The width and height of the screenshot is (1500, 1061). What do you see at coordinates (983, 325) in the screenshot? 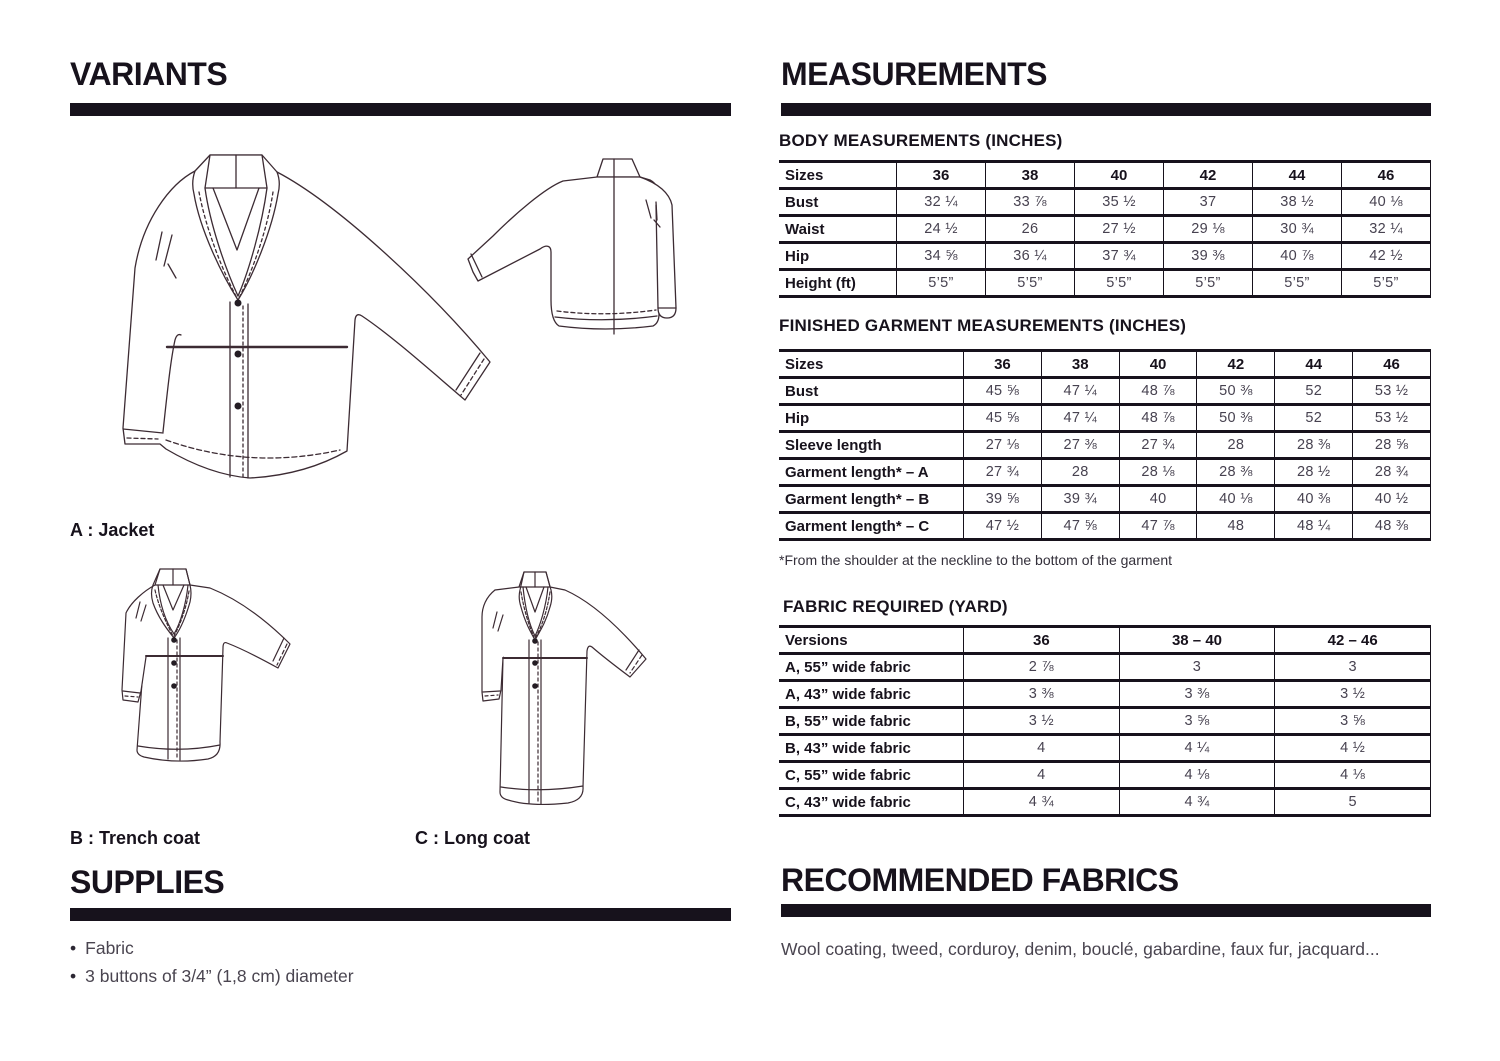
I see `garment-measurements-subtitle: FINISHED GARMENT MEASUREMENTS (INCHES)` at bounding box center [983, 325].